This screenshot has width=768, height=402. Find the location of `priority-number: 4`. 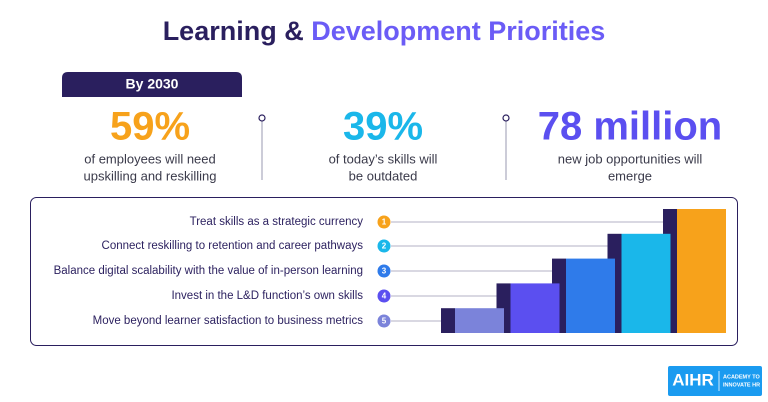

priority-number: 4 is located at coordinates (384, 296).